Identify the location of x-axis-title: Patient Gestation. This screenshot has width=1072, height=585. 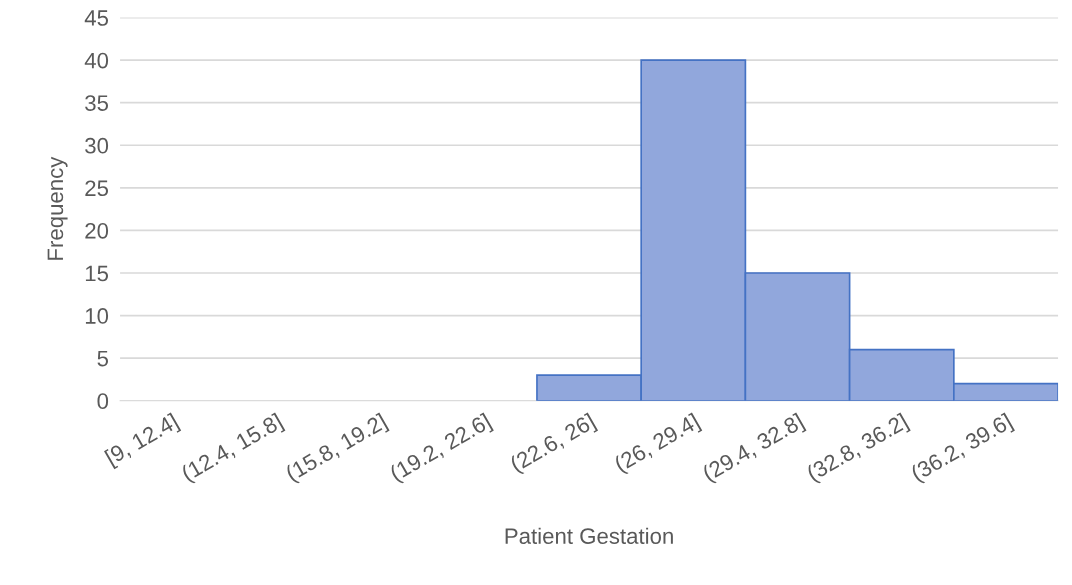
(589, 535).